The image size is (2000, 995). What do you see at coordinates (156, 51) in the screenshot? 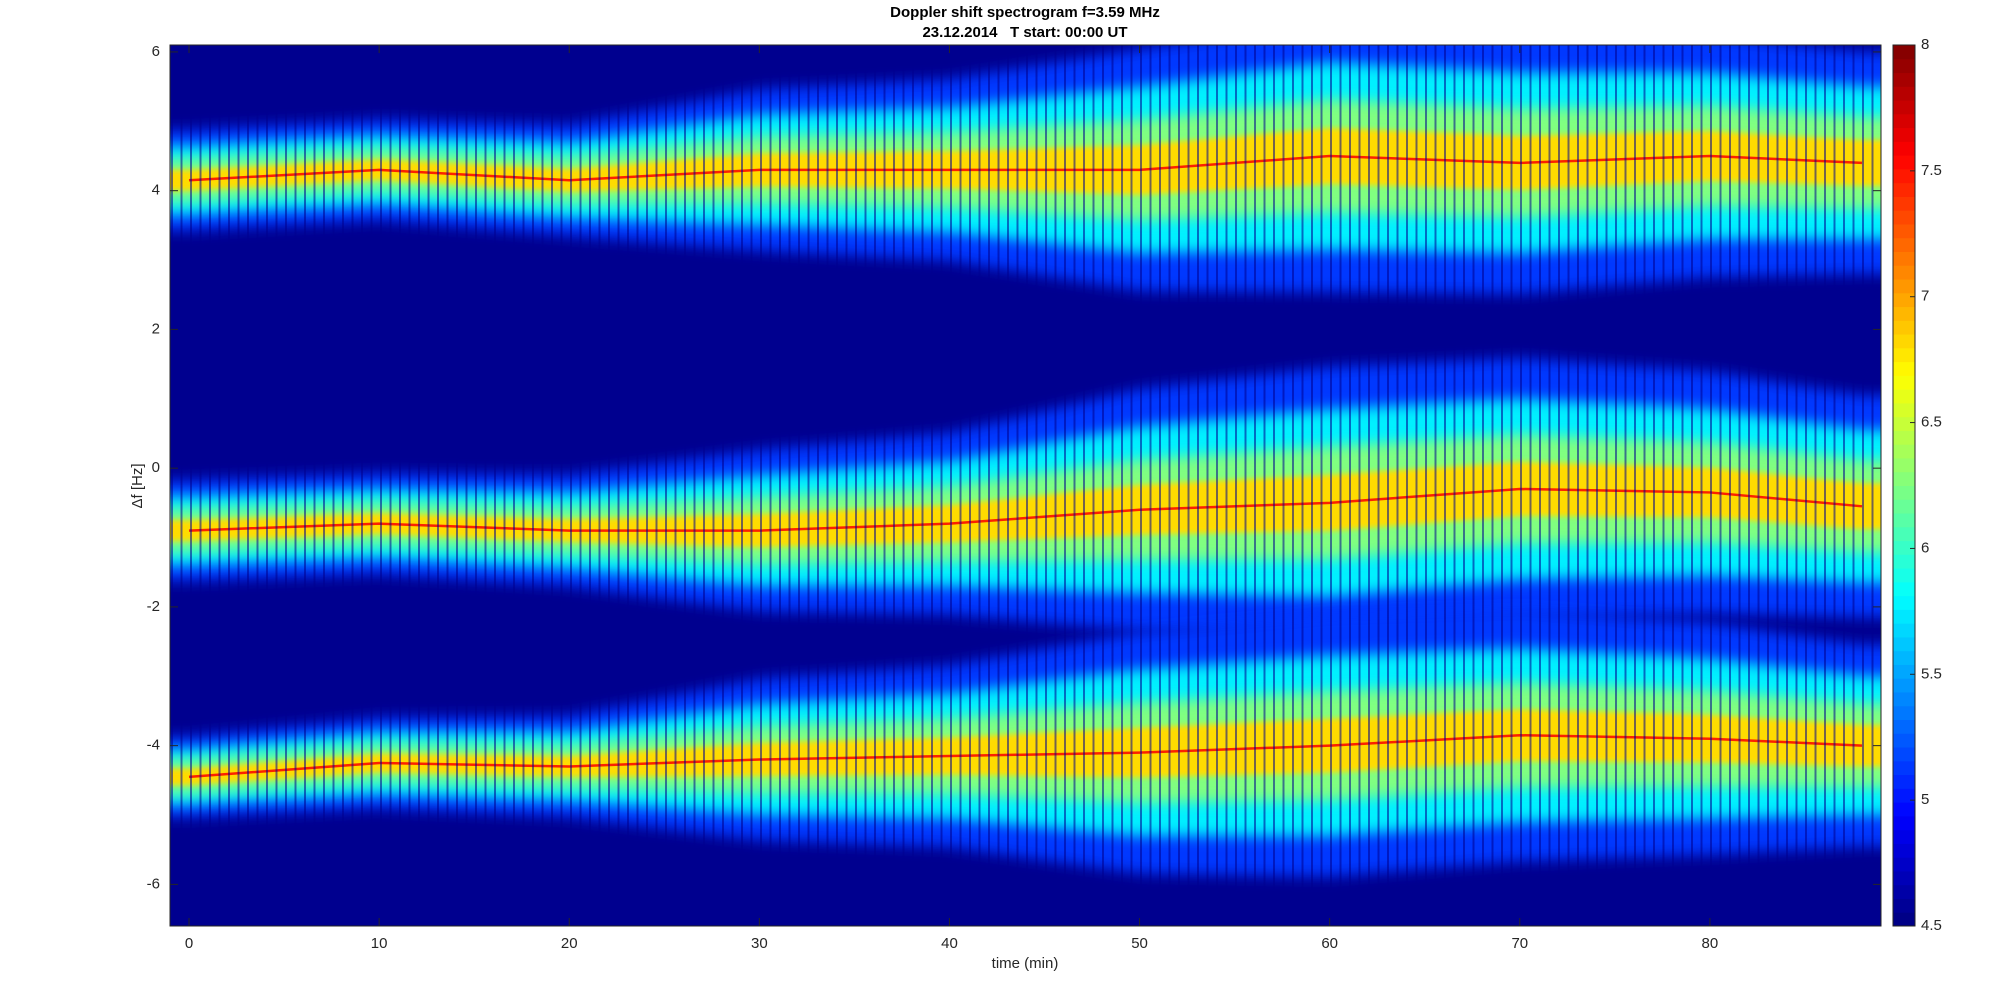
I see `y-tick-label: 6` at bounding box center [156, 51].